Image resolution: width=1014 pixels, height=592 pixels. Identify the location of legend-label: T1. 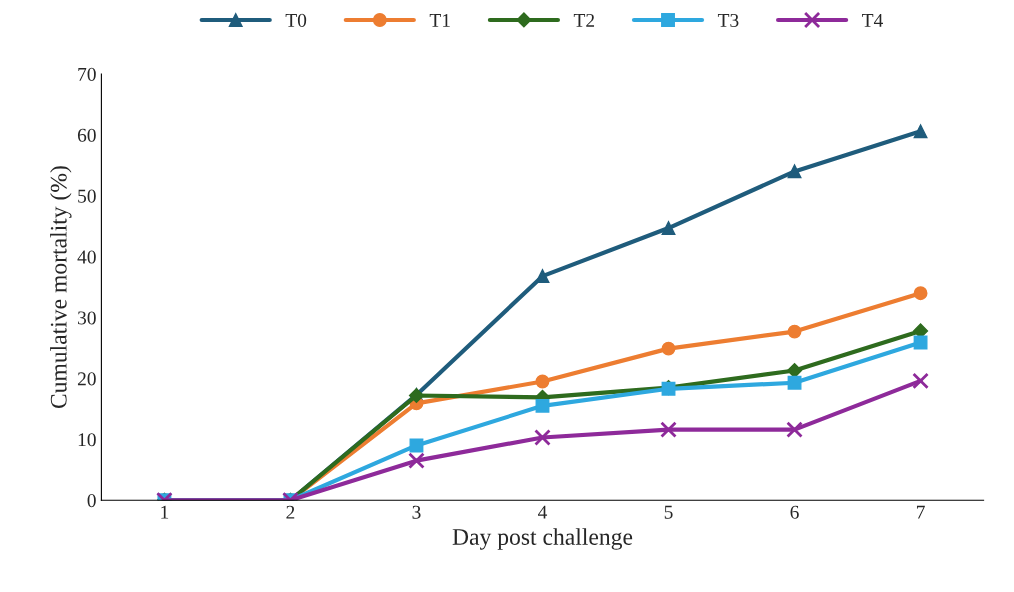
(439, 20).